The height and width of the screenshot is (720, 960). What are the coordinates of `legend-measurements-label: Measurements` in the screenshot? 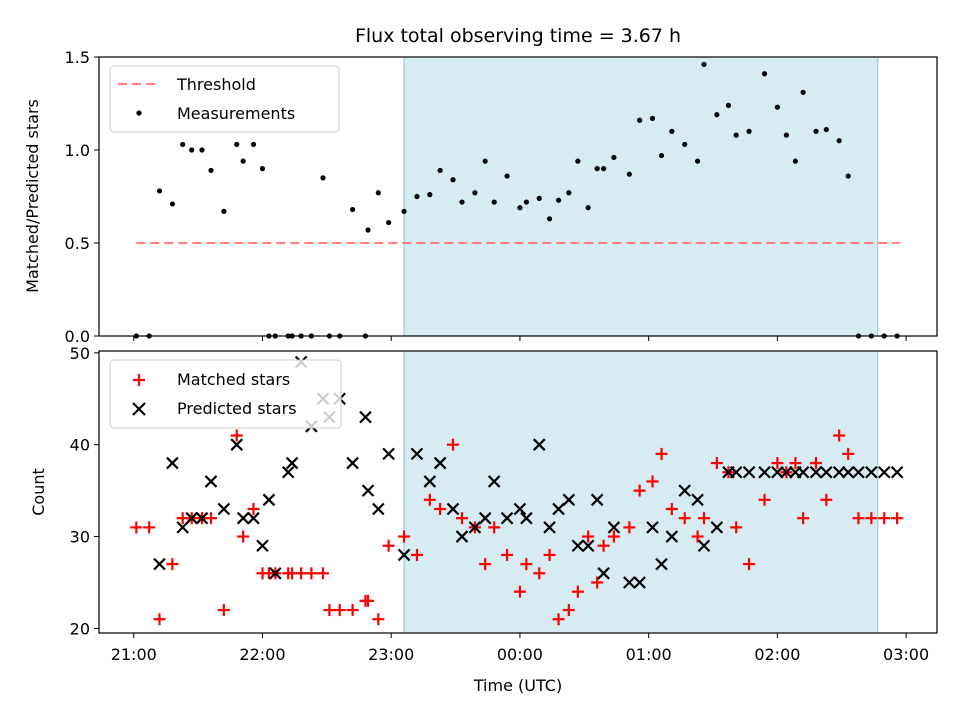 It's located at (236, 113).